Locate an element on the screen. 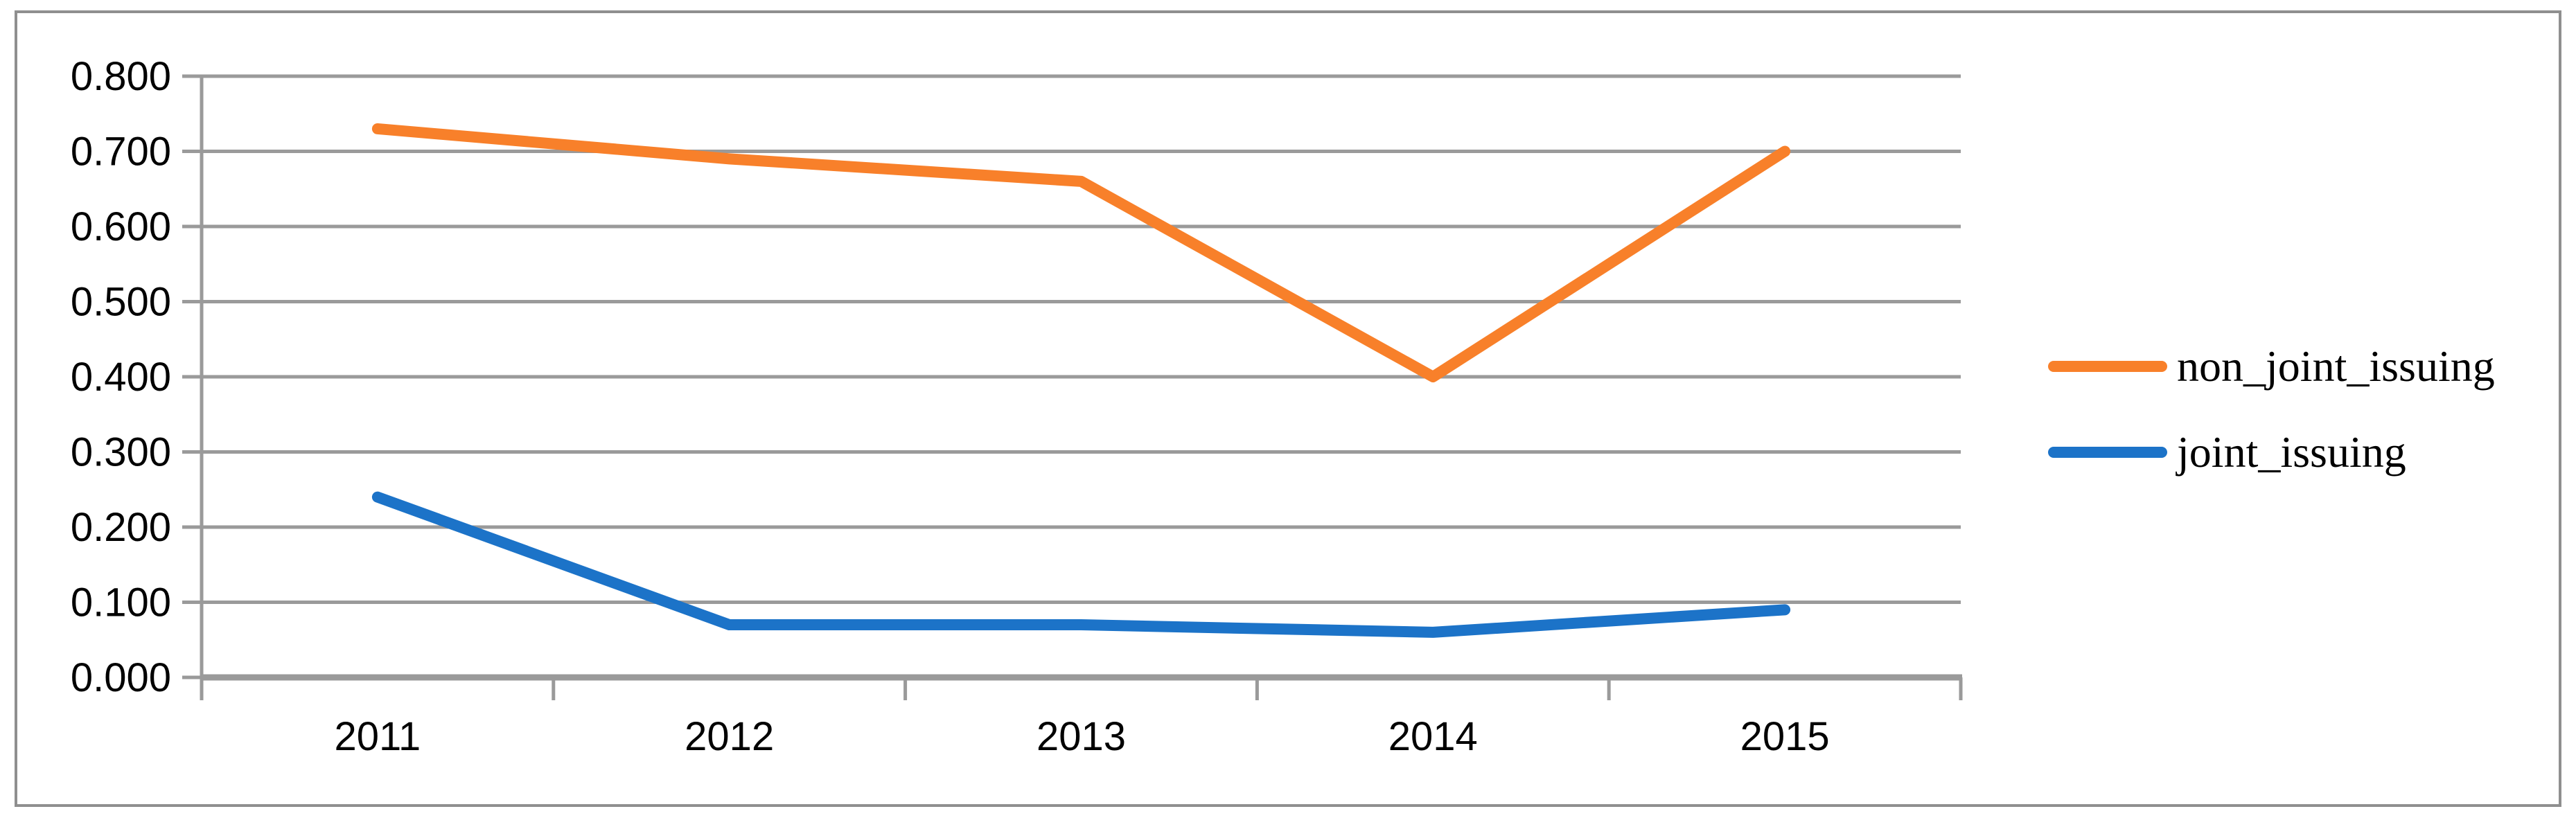 The width and height of the screenshot is (2576, 818). y-tick-label: 0.700 is located at coordinates (121, 152).